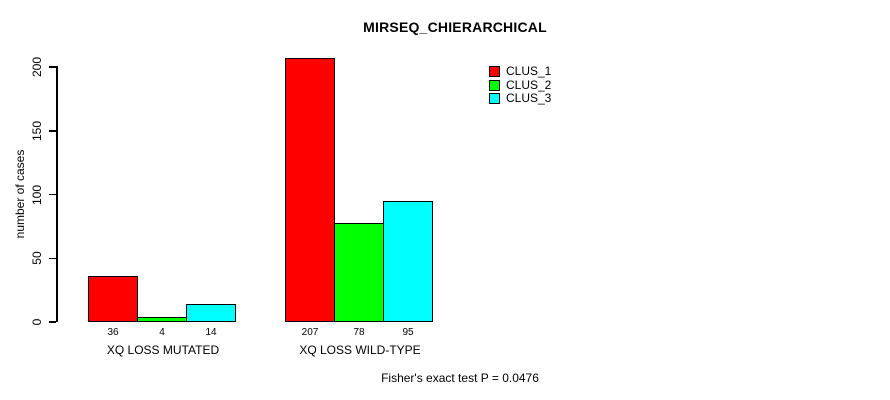  What do you see at coordinates (529, 98) in the screenshot?
I see `legend-label-clus_3: CLUS_3` at bounding box center [529, 98].